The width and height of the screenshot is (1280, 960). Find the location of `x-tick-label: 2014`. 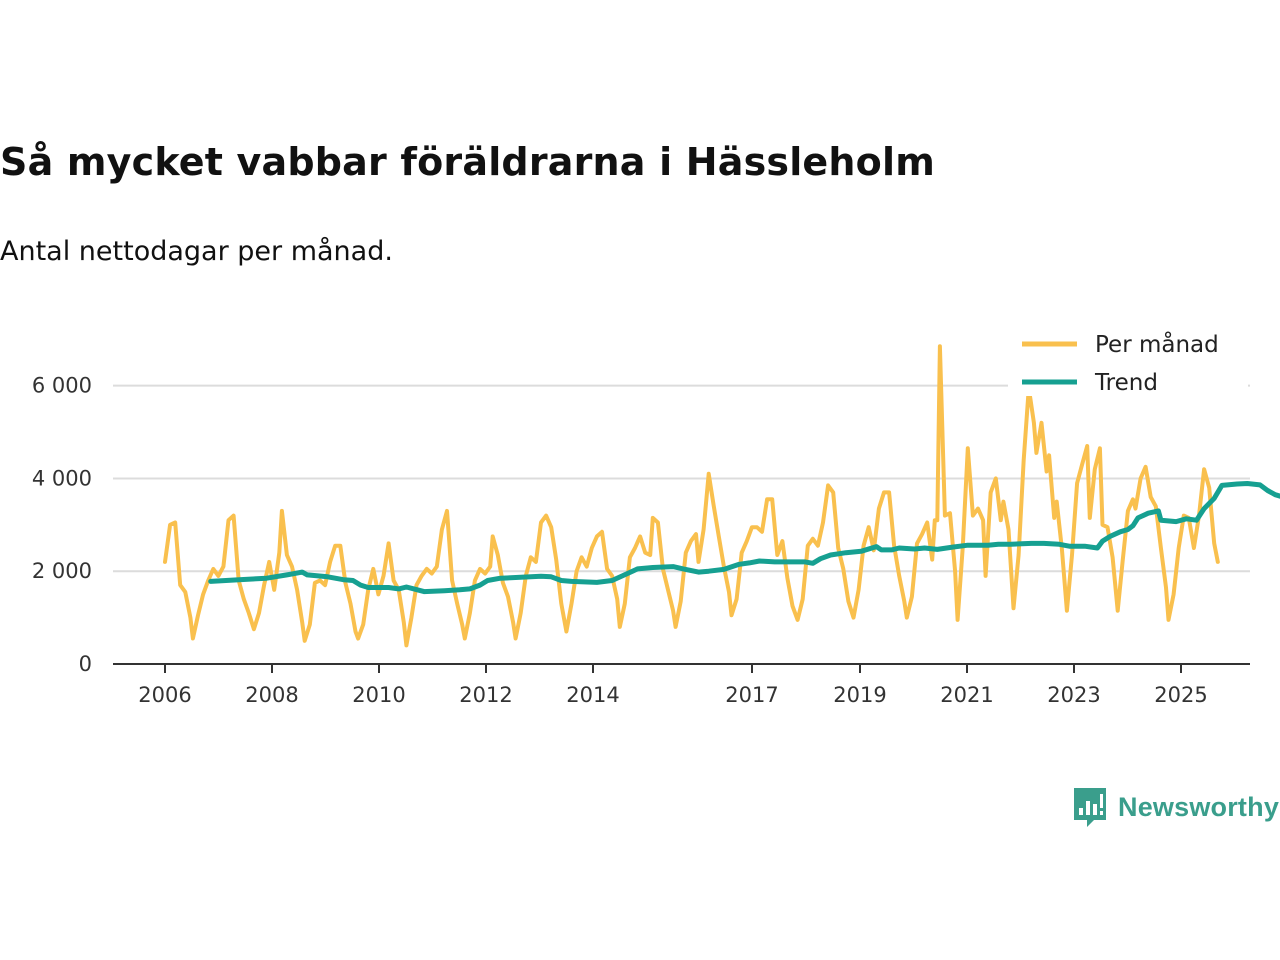

x-tick-label: 2014 is located at coordinates (592, 695).